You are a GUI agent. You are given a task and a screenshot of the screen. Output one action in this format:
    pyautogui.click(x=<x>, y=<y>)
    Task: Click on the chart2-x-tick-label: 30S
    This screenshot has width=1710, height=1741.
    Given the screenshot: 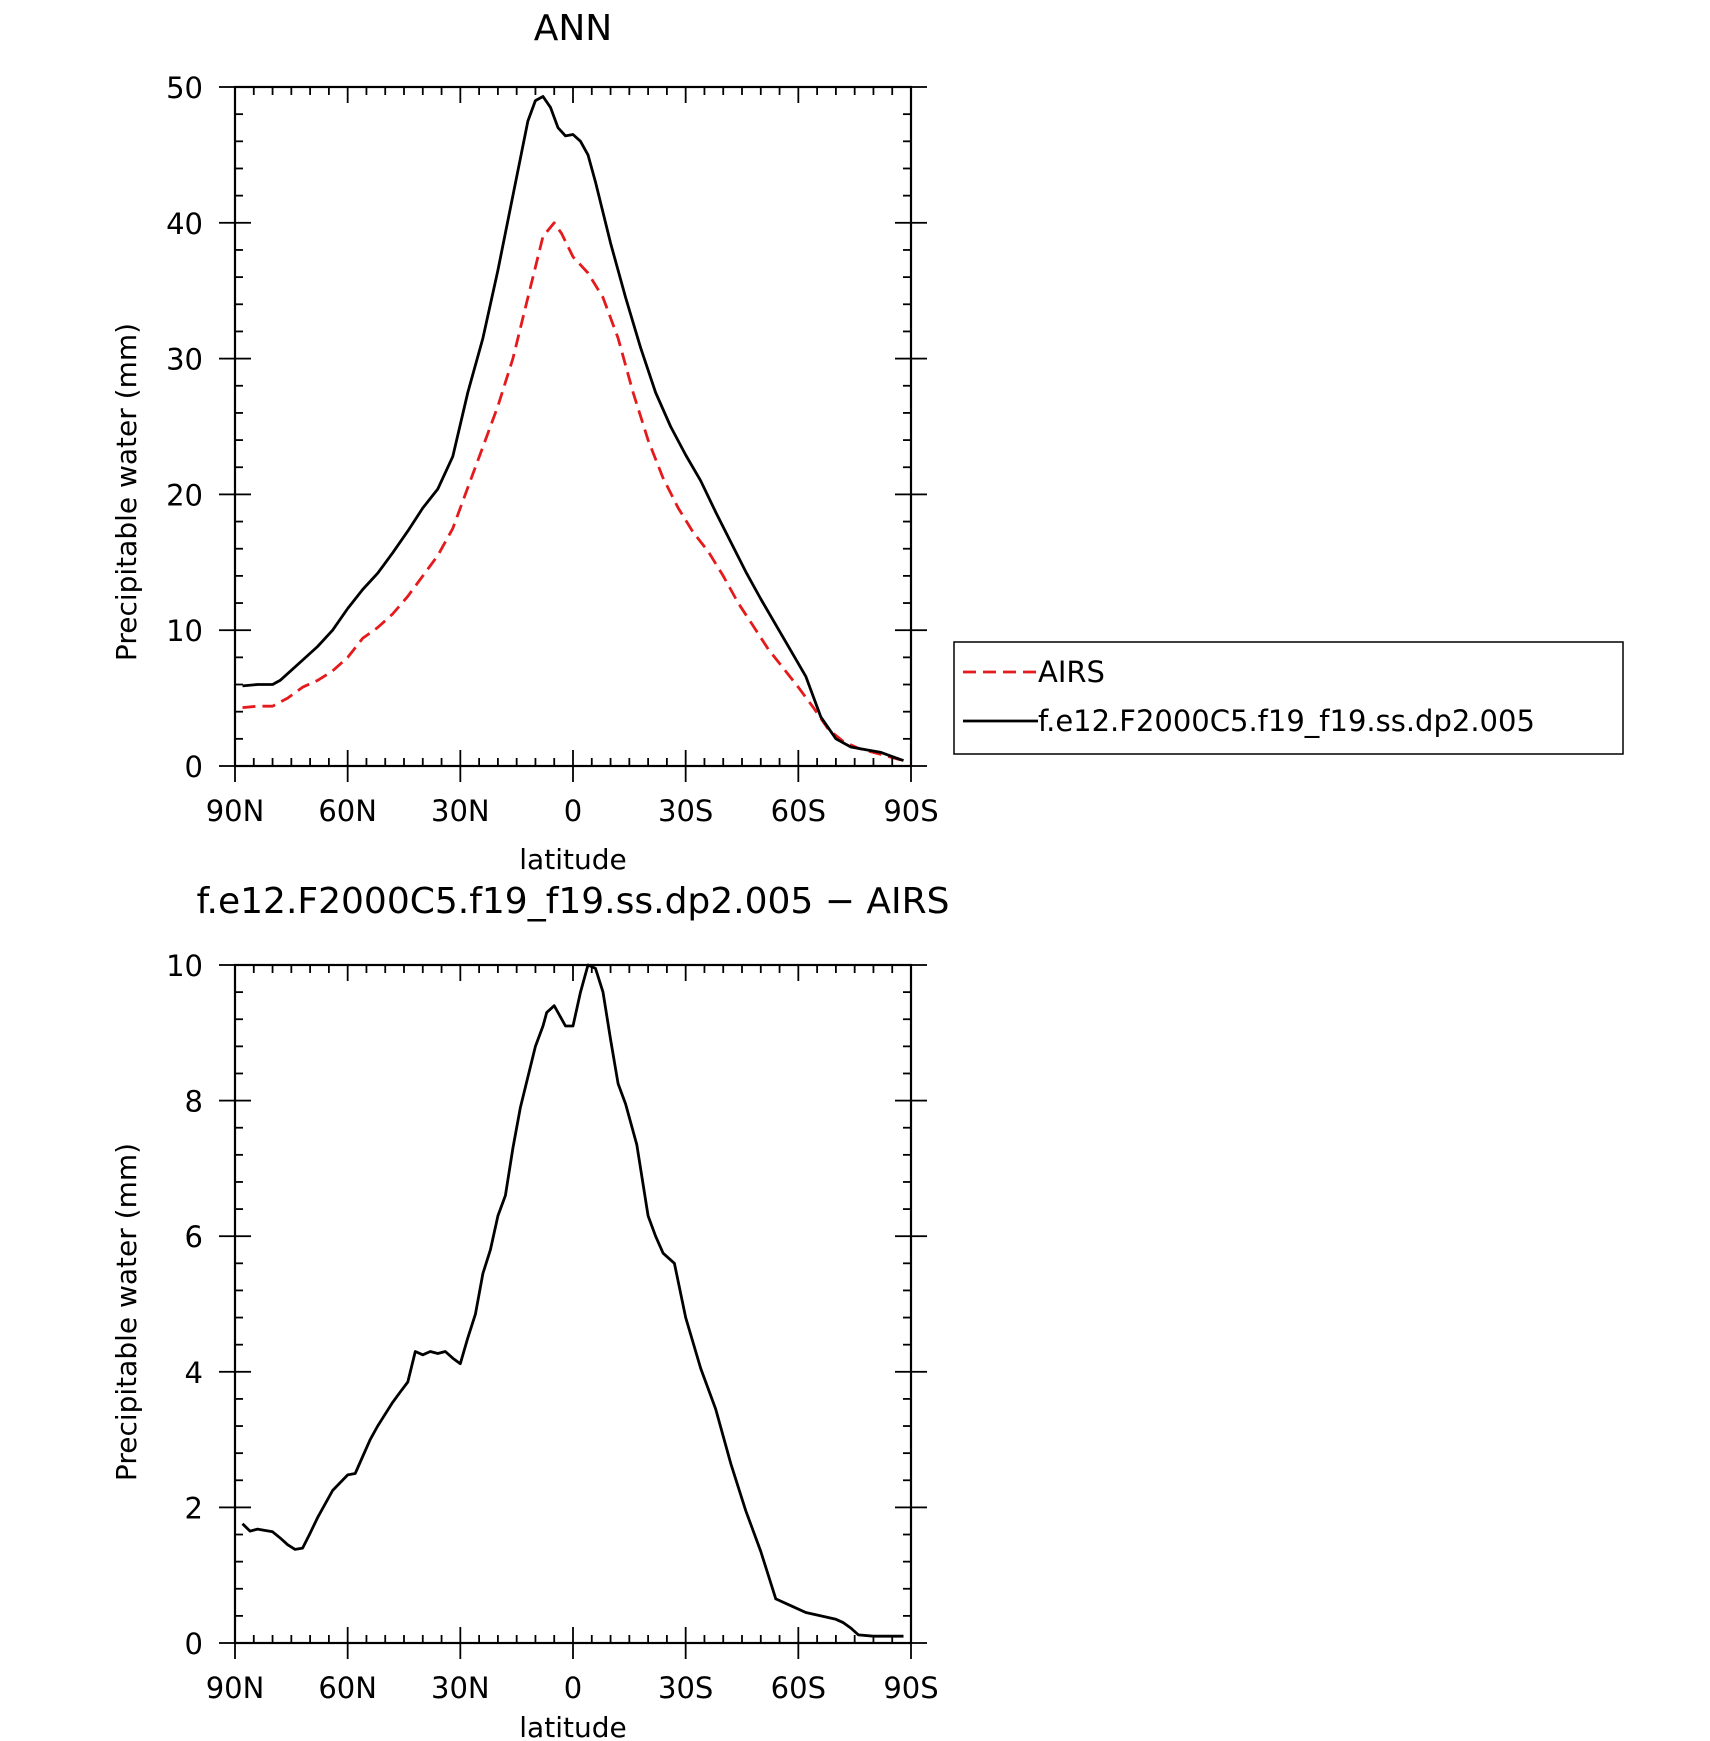 What is the action you would take?
    pyautogui.click(x=685, y=1688)
    